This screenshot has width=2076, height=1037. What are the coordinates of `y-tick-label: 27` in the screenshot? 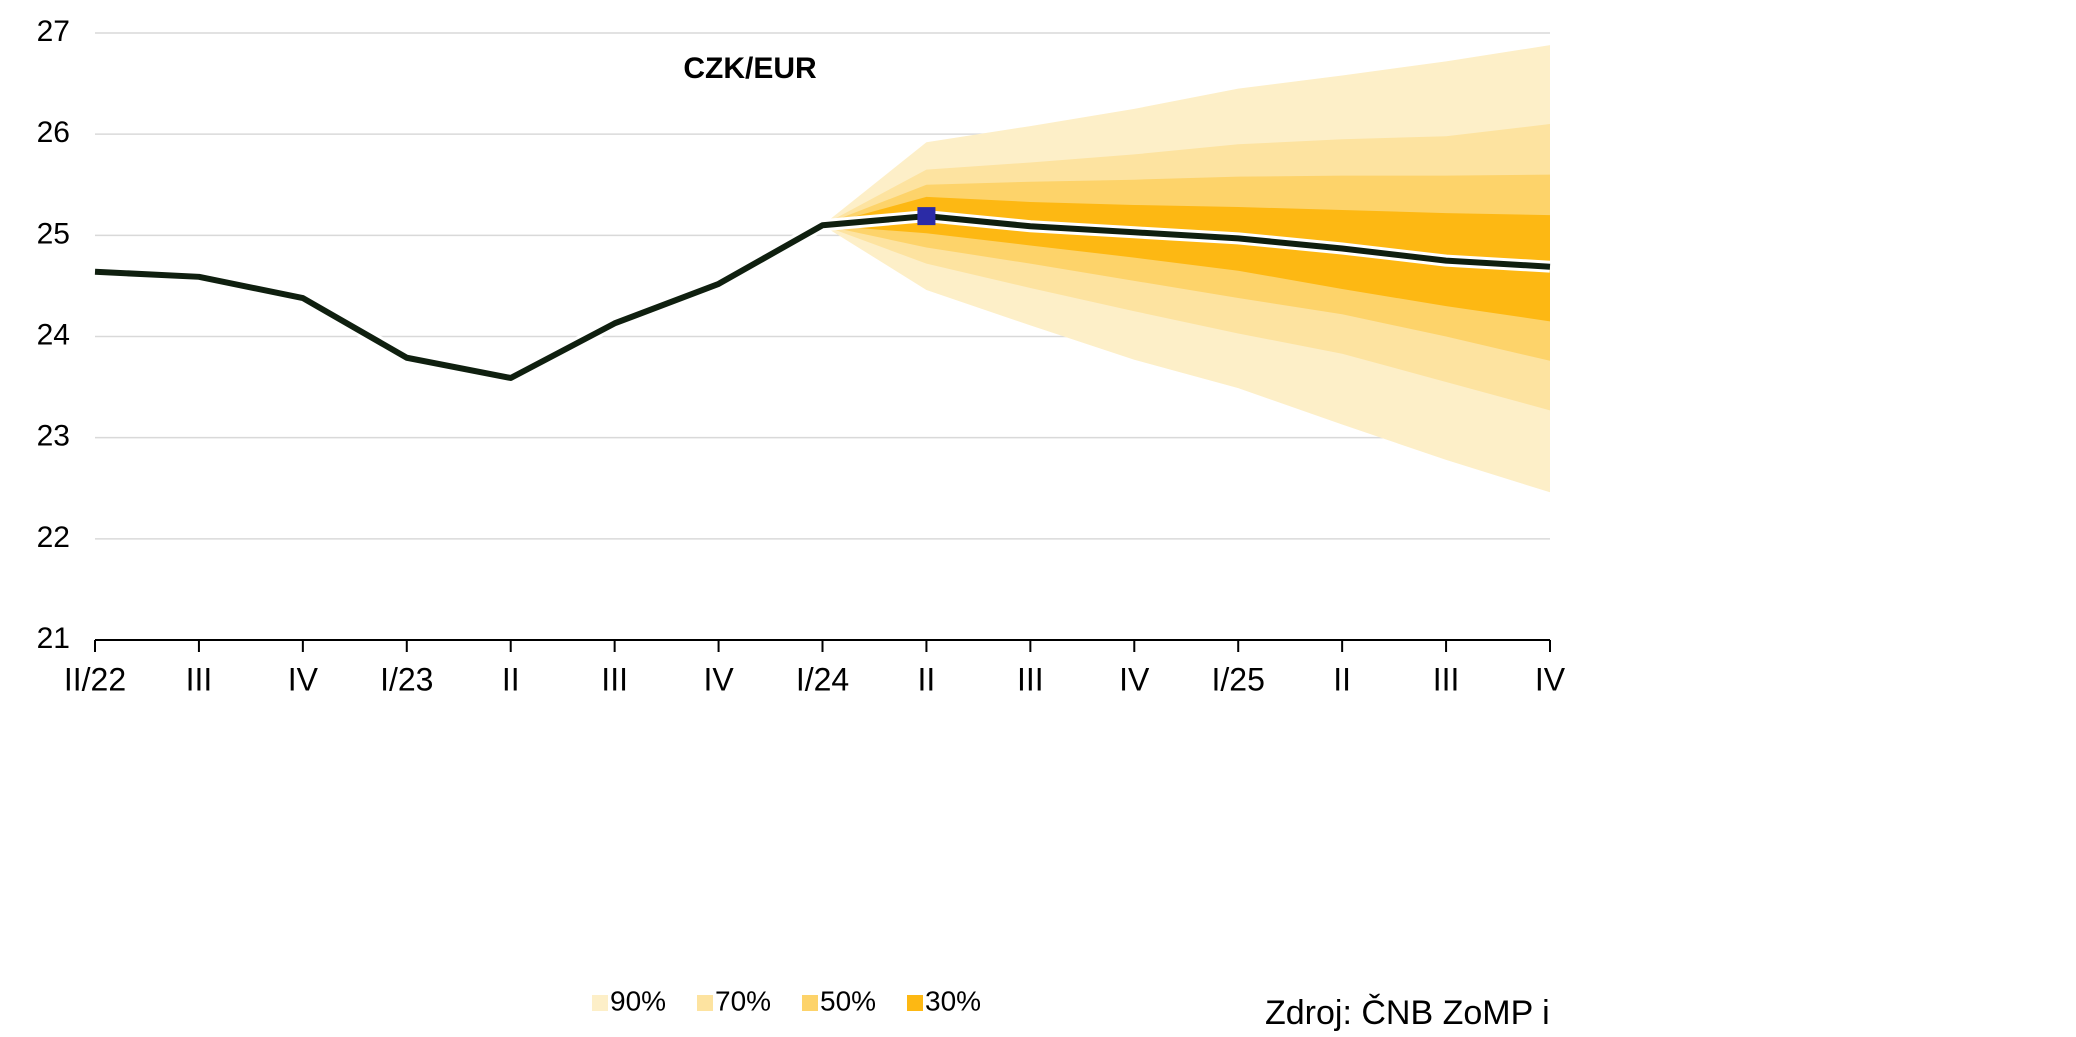 It's located at (53, 31).